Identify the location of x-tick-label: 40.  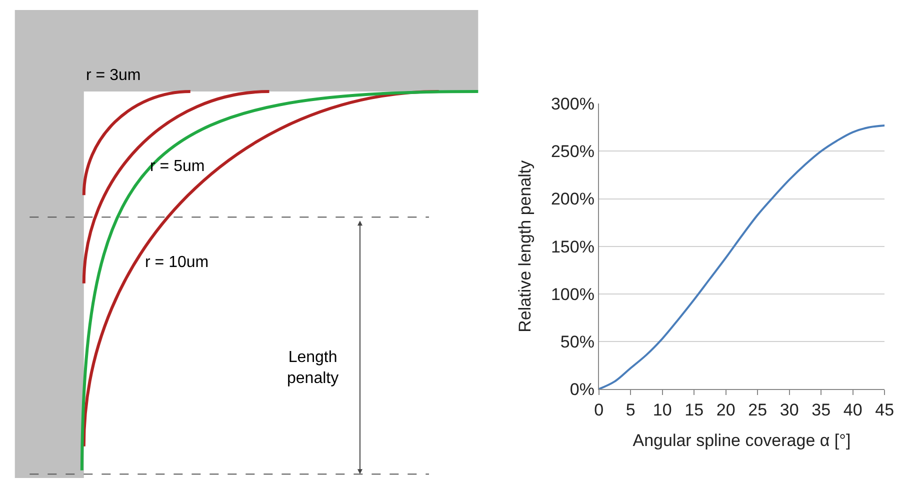
(852, 410).